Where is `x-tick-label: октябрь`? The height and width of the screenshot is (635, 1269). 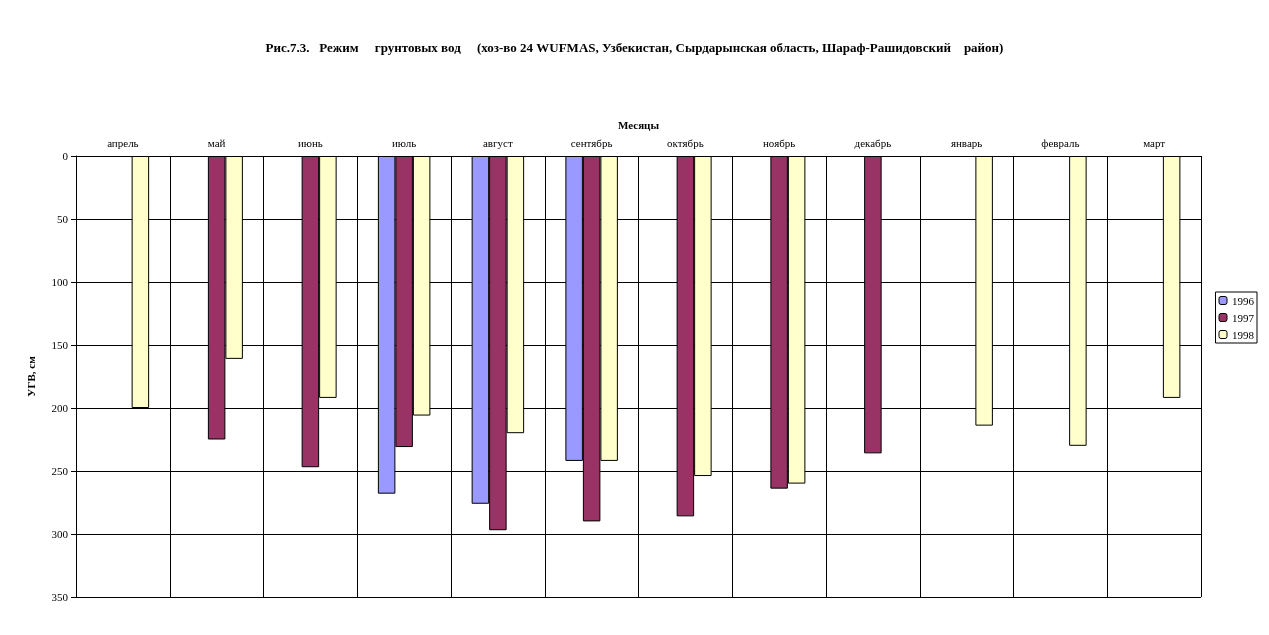
x-tick-label: октябрь is located at coordinates (685, 142).